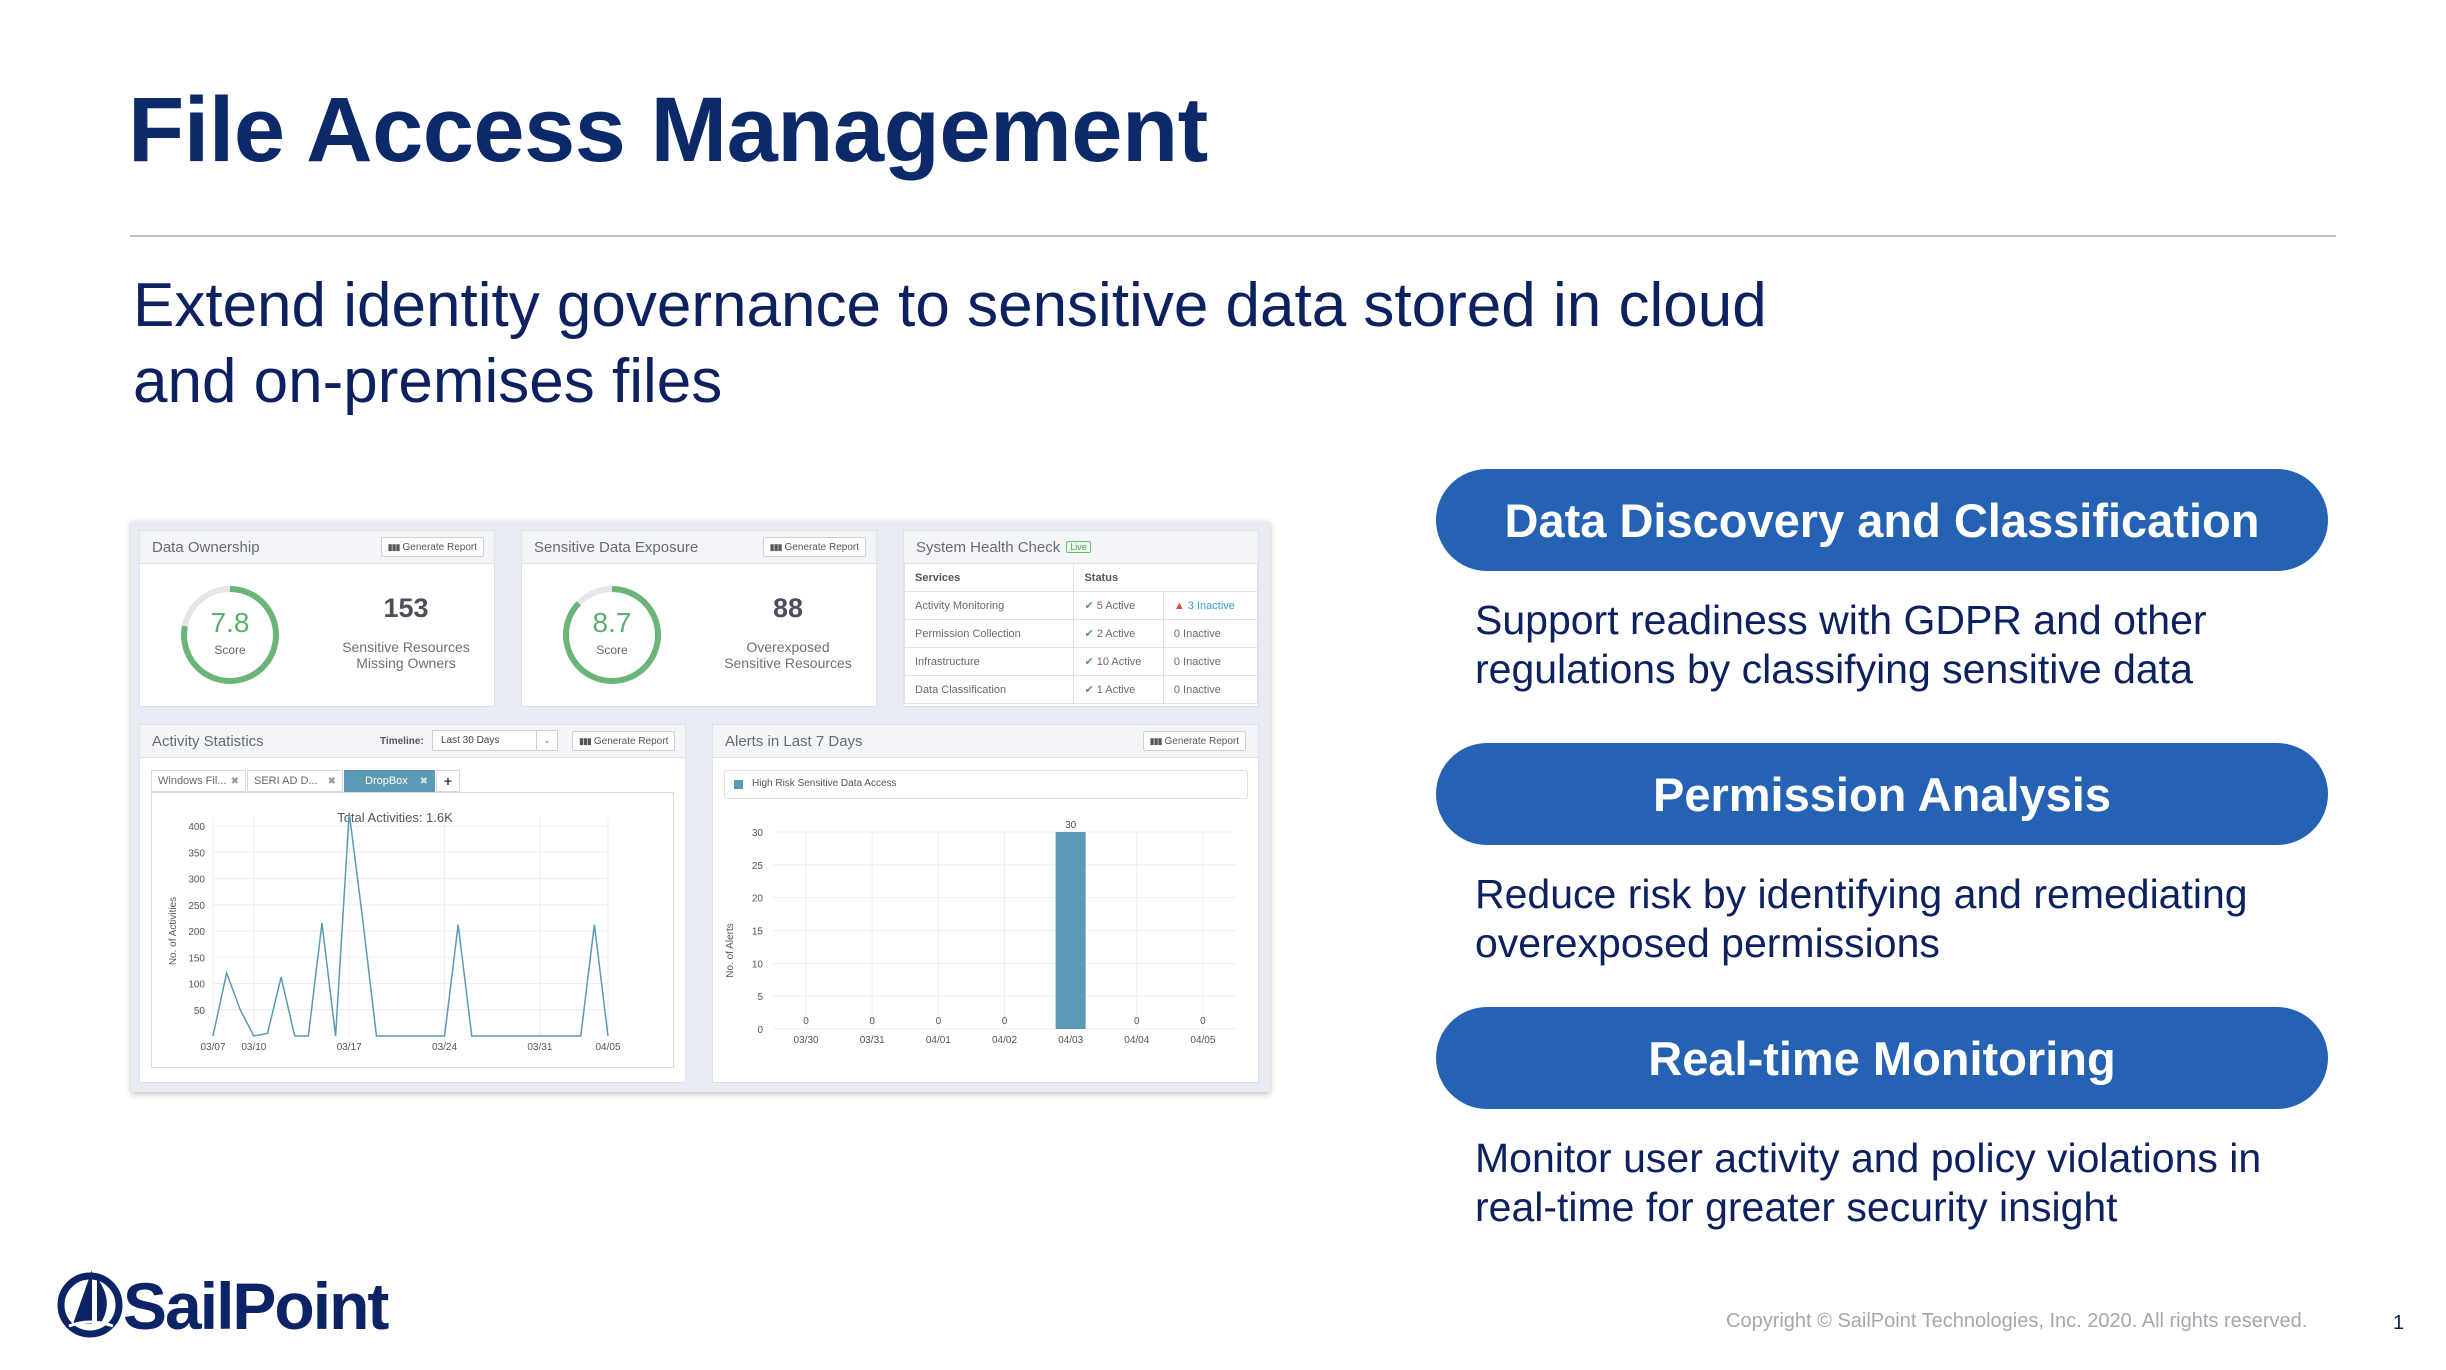  Describe the element at coordinates (1118, 689) in the screenshot. I see `active-status: ✔ 1 Active` at that location.